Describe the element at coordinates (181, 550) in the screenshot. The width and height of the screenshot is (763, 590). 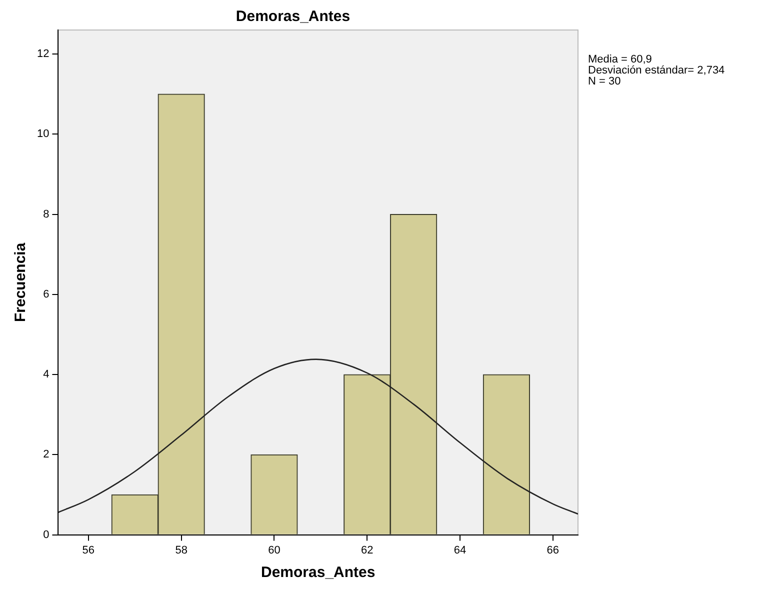
I see `x-tick-label: 58` at that location.